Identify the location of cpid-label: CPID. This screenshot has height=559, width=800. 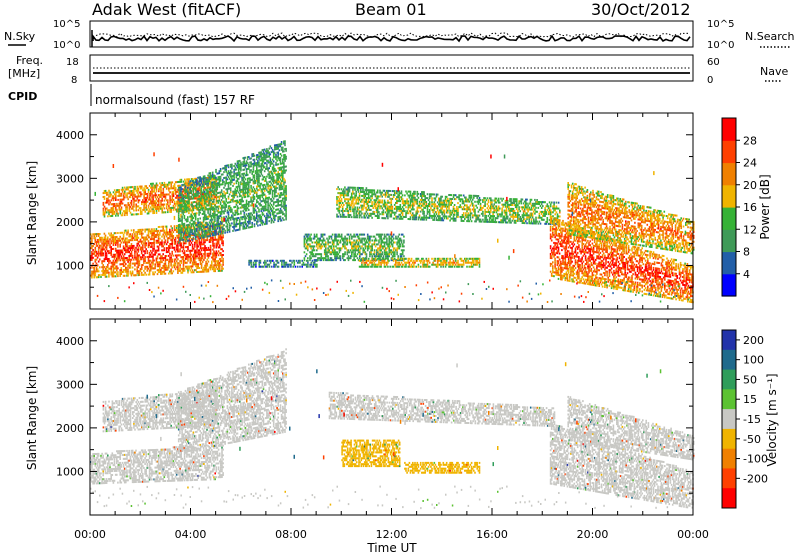
(22, 96).